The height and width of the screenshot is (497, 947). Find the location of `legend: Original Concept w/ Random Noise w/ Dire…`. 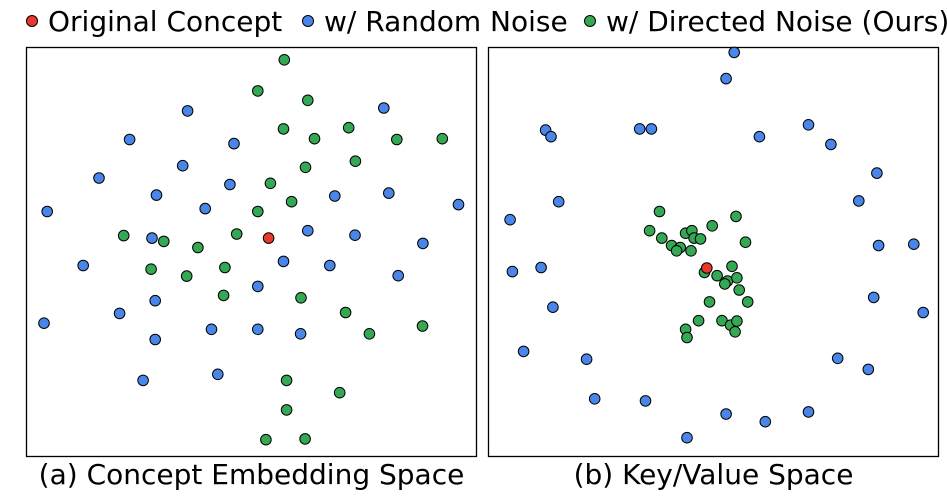

legend: Original Concept w/ Random Noise w/ Dire… is located at coordinates (473, 22).